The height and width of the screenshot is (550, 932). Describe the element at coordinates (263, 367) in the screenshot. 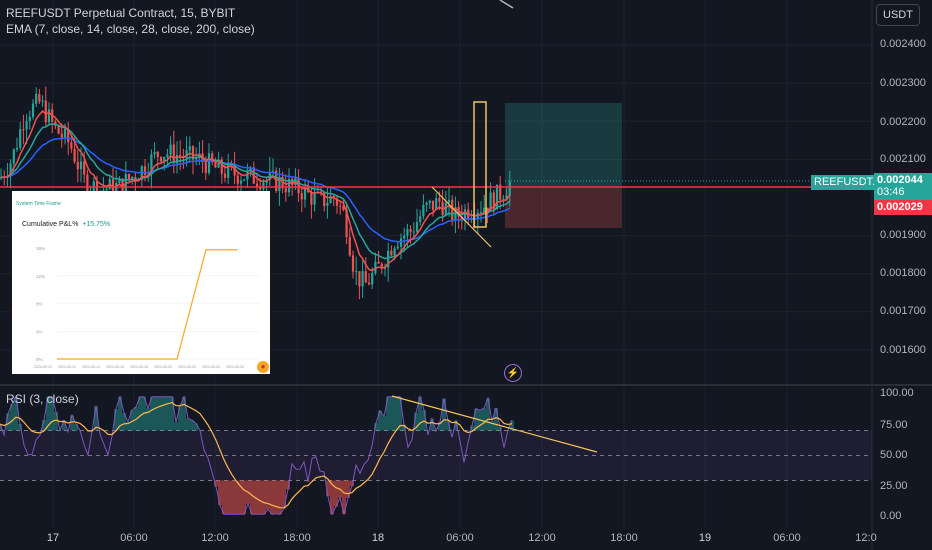

I see `exchange-badge-icon: ●` at that location.